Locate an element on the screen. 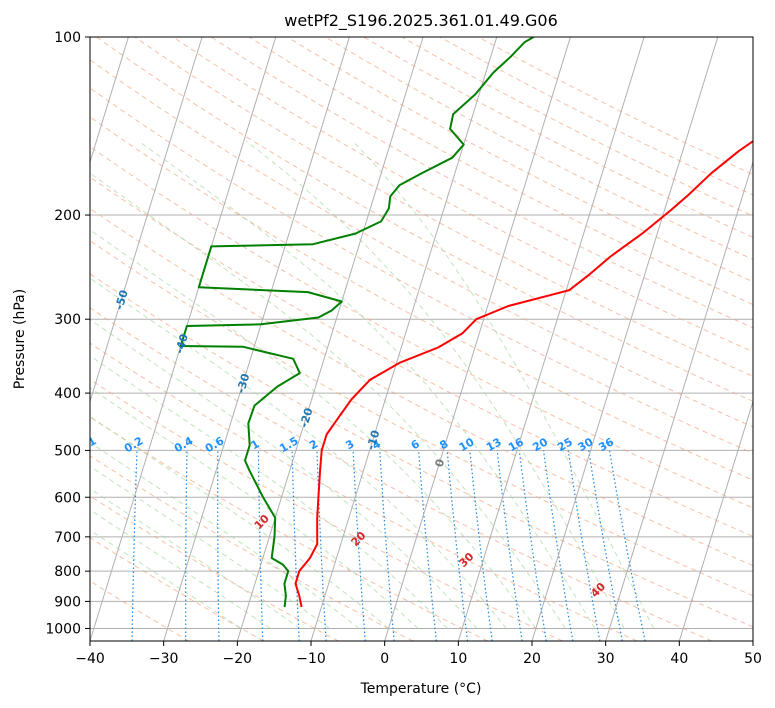 This screenshot has height=708, width=775. y-axis-label: Pressure (hPa) is located at coordinates (20, 339).